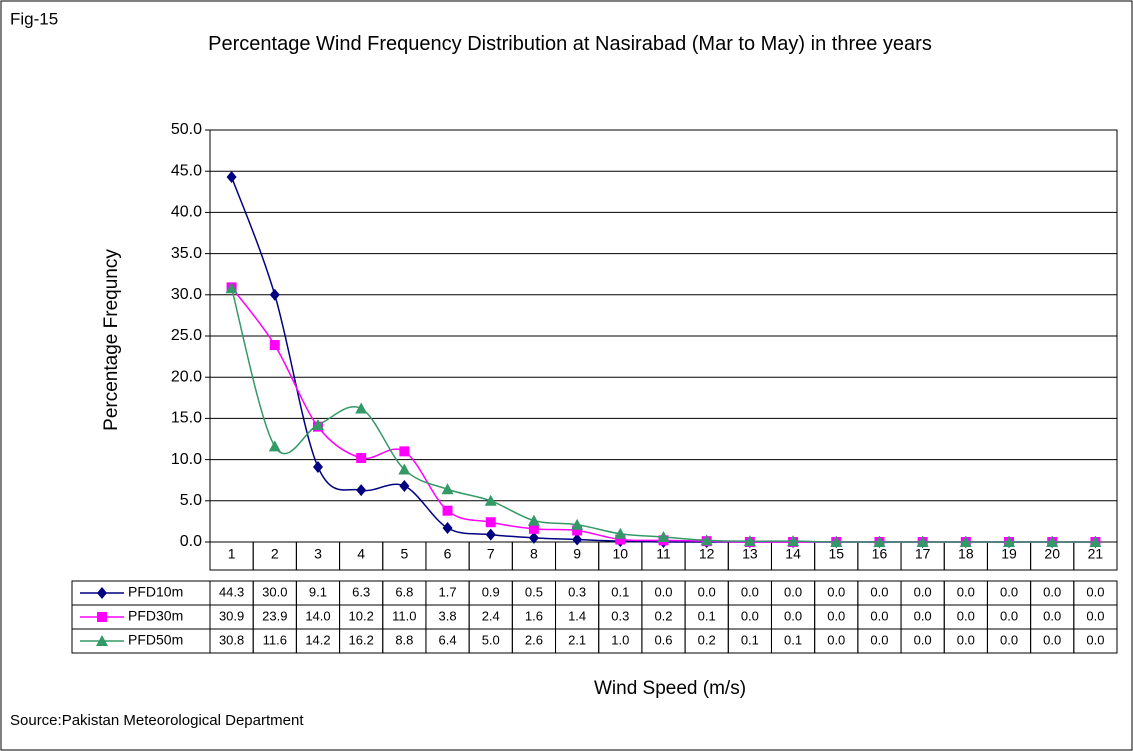  I want to click on y-tick-label: 10.0, so click(186, 459).